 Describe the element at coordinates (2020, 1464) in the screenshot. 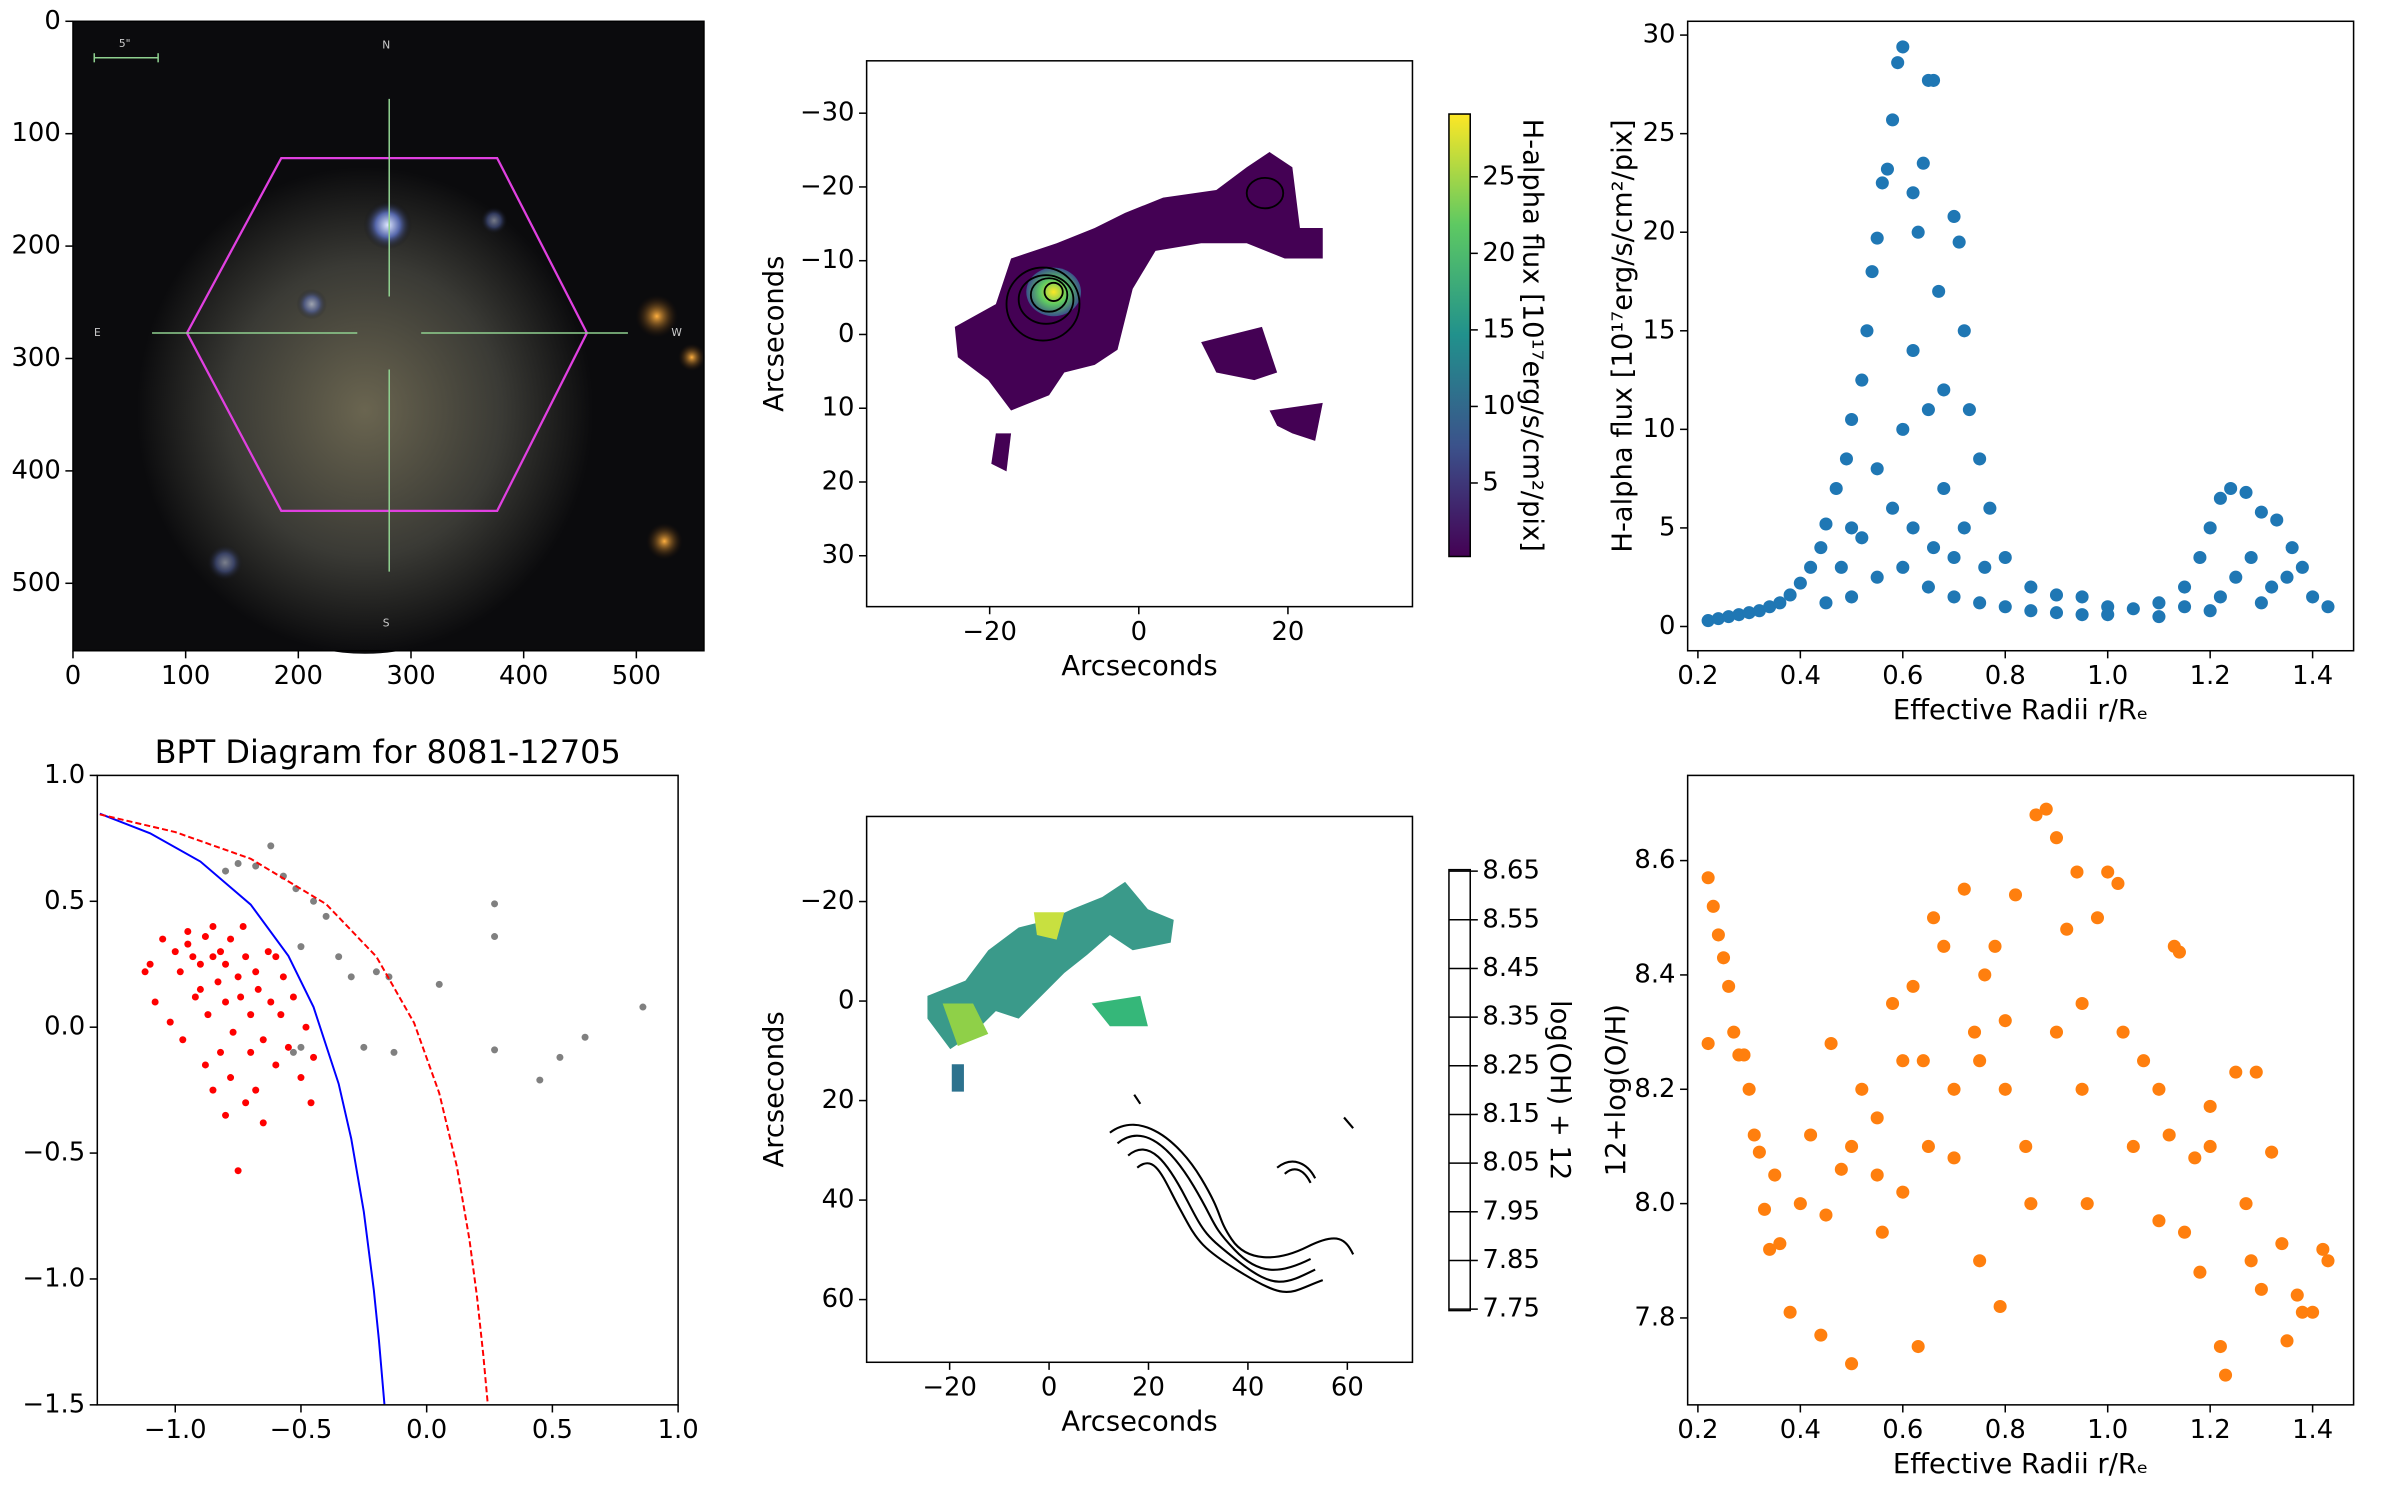

I see `x-axis-label: Effective Radii r/Rₑ` at that location.